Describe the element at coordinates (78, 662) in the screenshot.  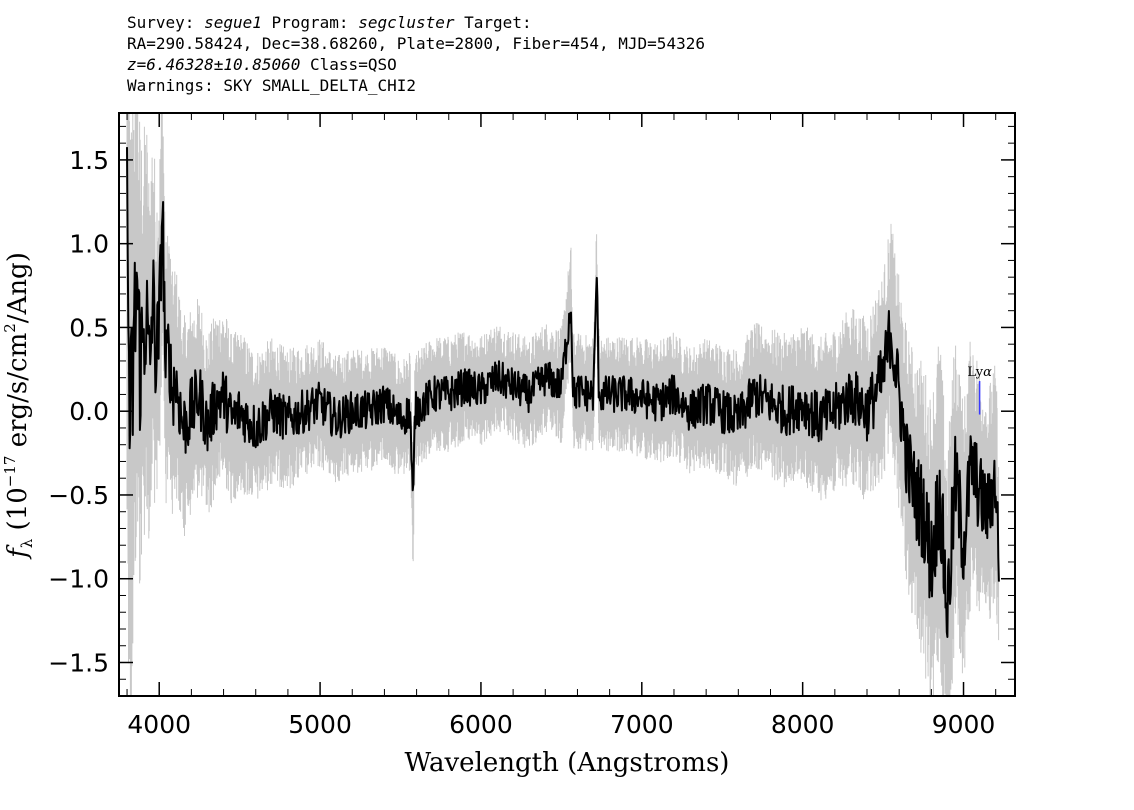
I see `y-tick-label: −1.5` at that location.